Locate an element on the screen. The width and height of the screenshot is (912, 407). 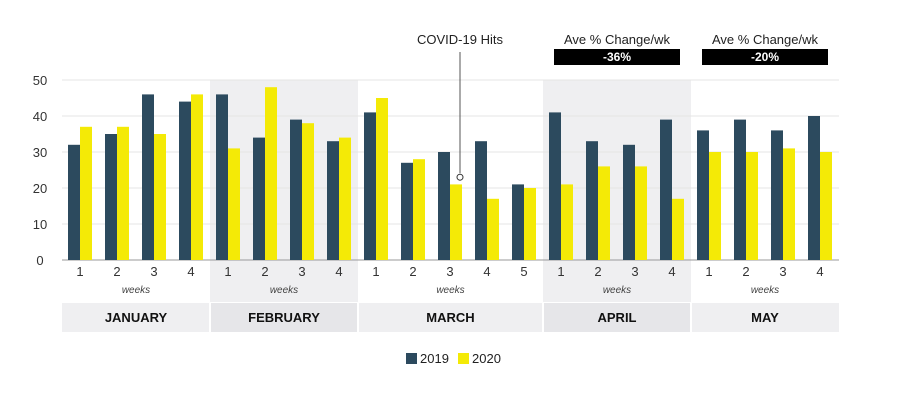
month-label: JANUARY is located at coordinates (136, 317).